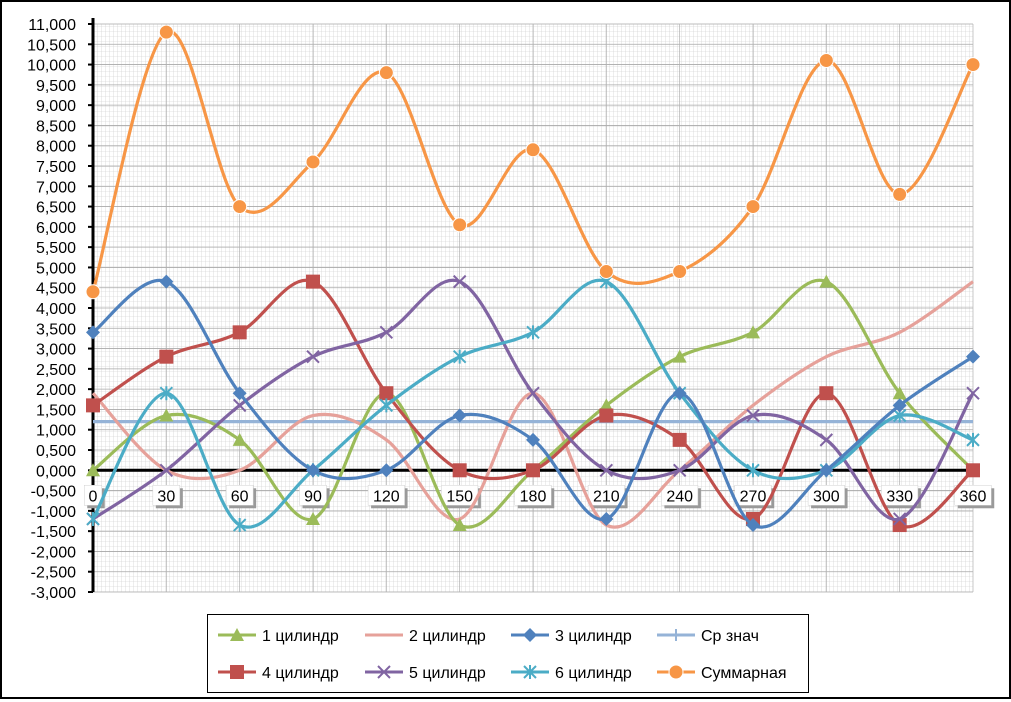 This screenshot has width=1011, height=702. I want to click on x-tick-label: 90, so click(313, 496).